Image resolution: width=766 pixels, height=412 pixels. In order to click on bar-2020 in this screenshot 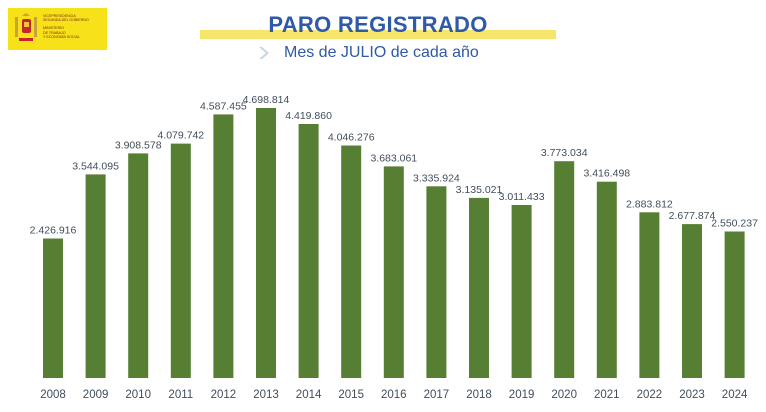, I will do `click(564, 269)`.